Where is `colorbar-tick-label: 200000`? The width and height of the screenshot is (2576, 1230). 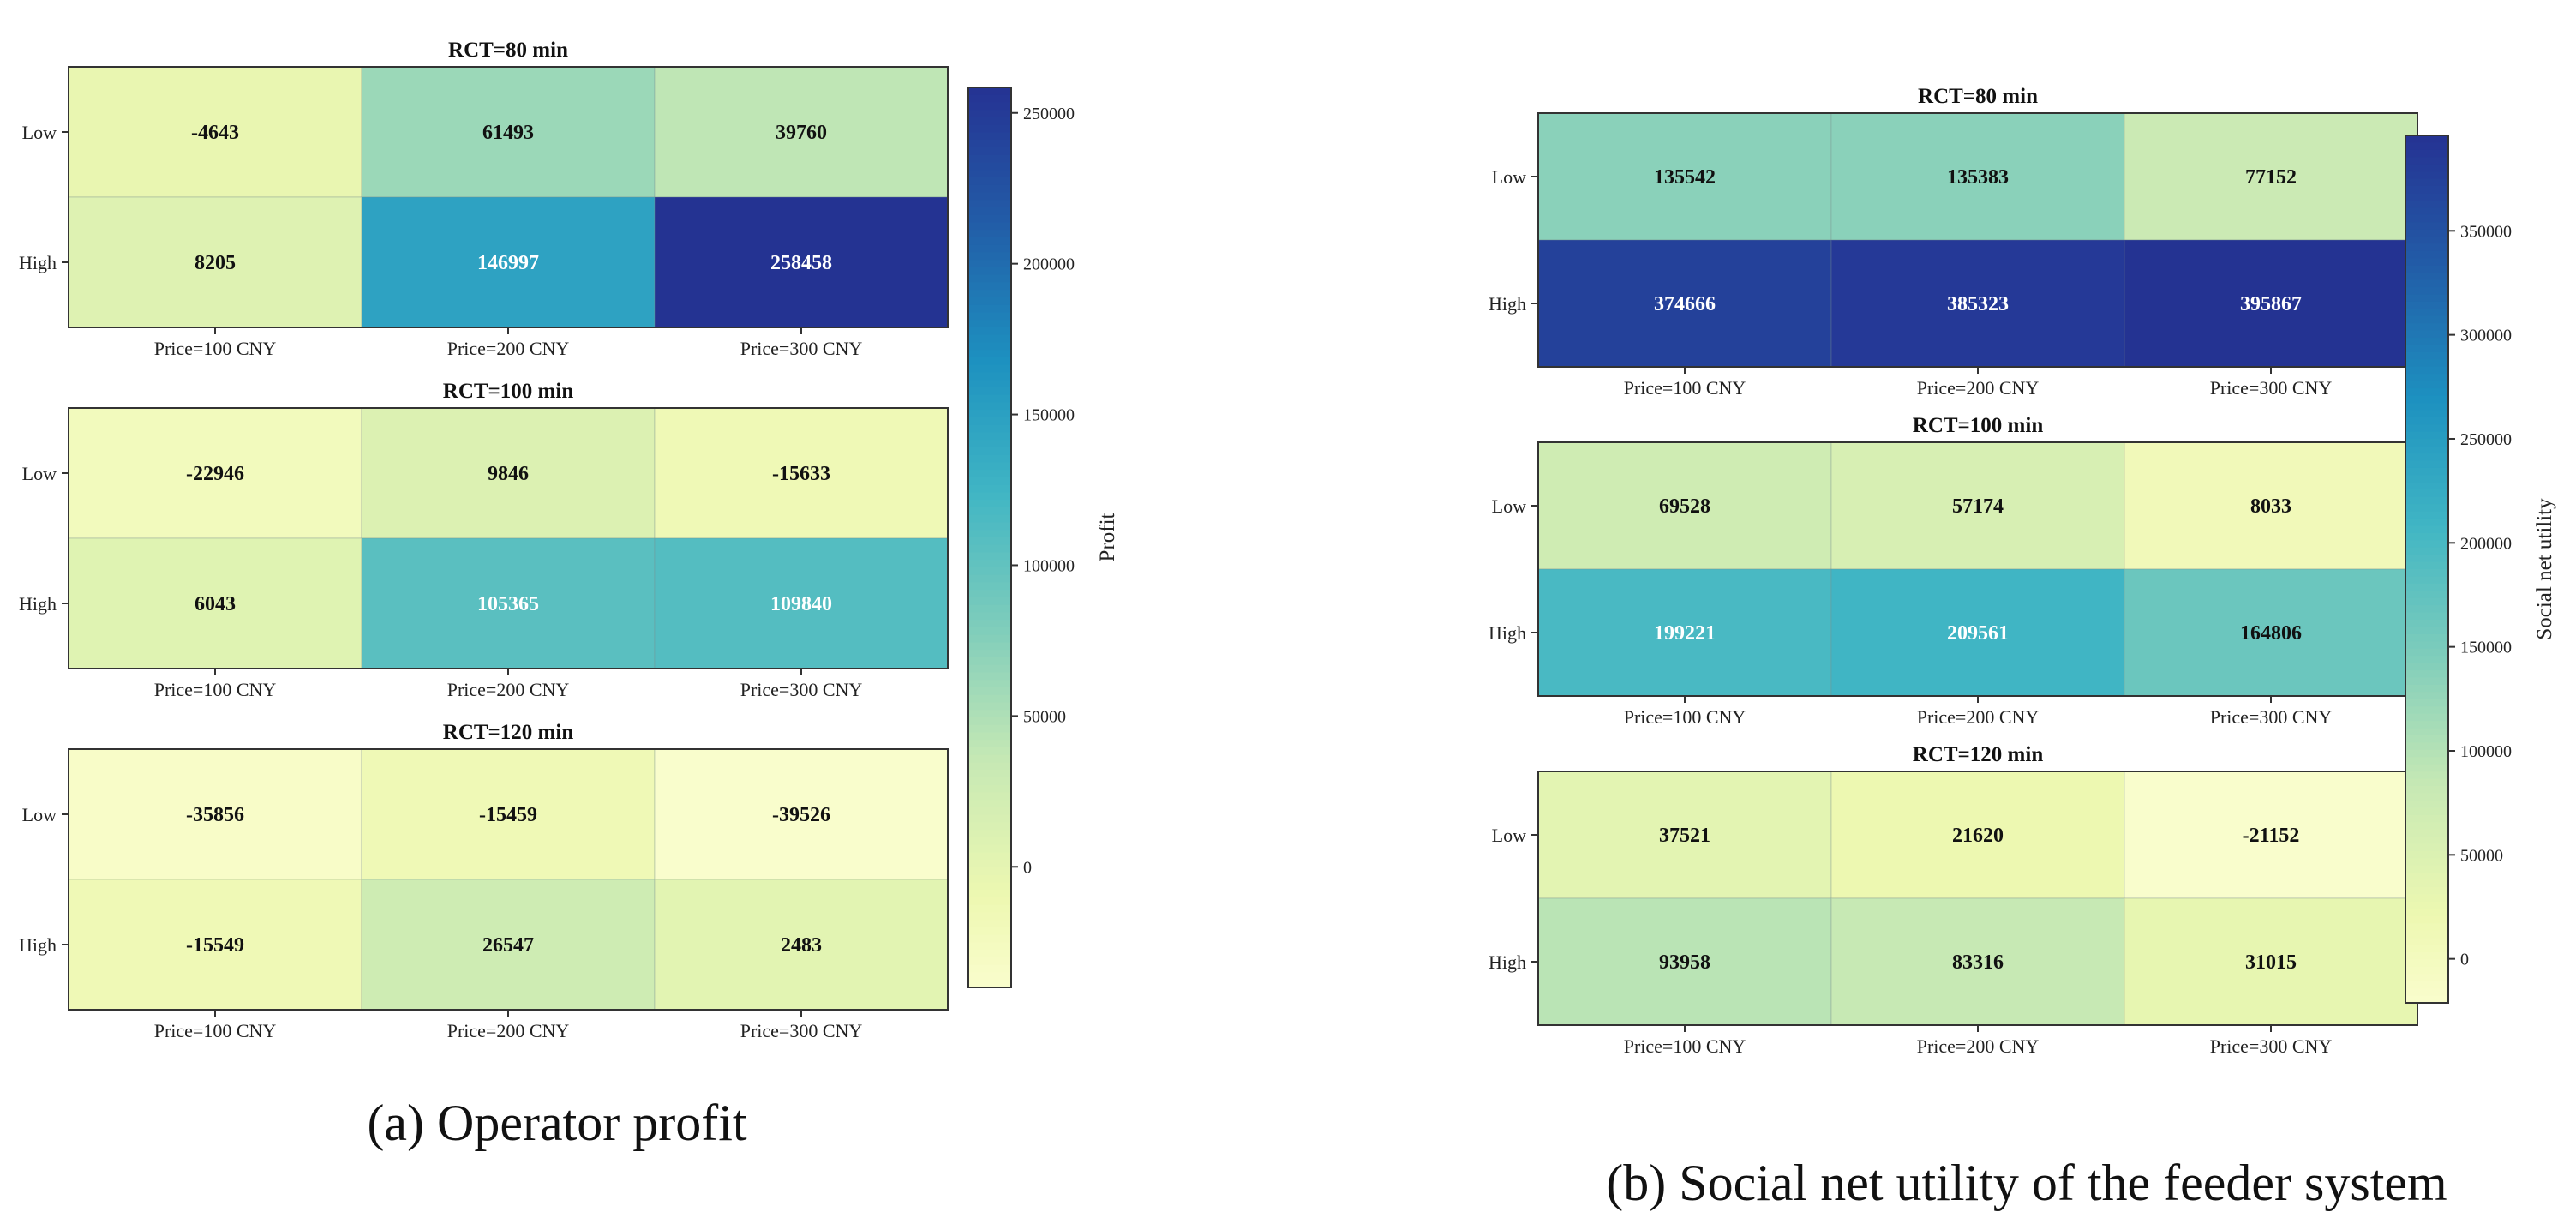 colorbar-tick-label: 200000 is located at coordinates (2486, 543).